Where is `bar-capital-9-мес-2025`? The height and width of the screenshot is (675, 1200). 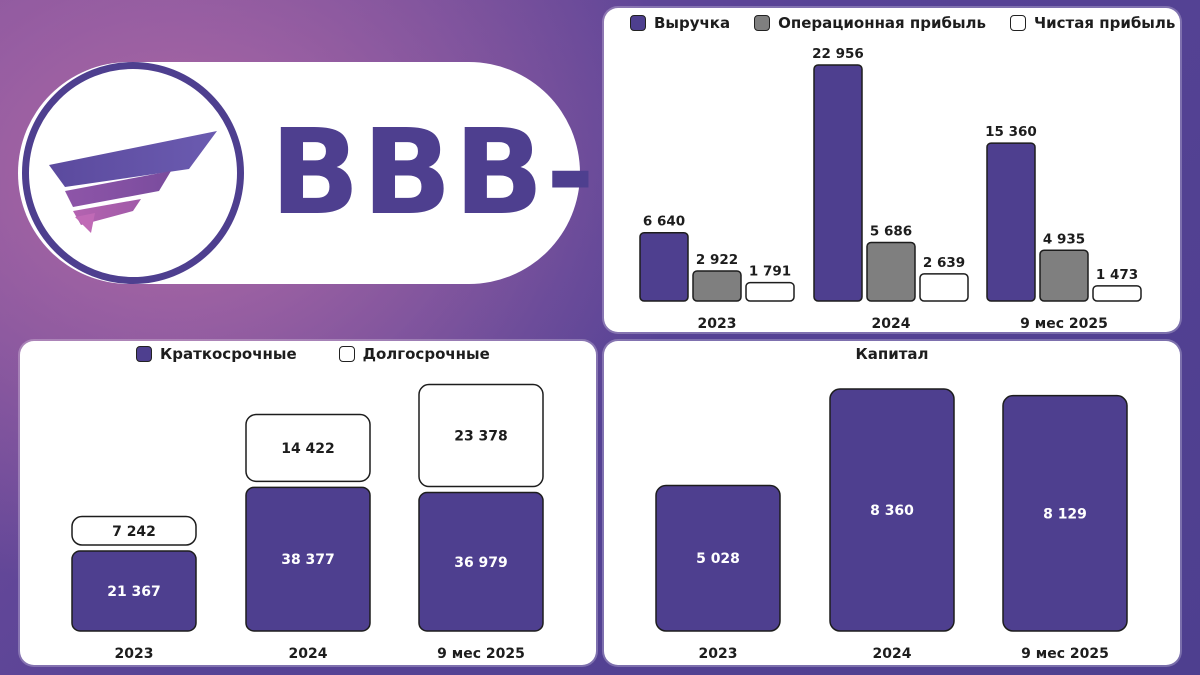 bar-capital-9-мес-2025 is located at coordinates (1065, 513).